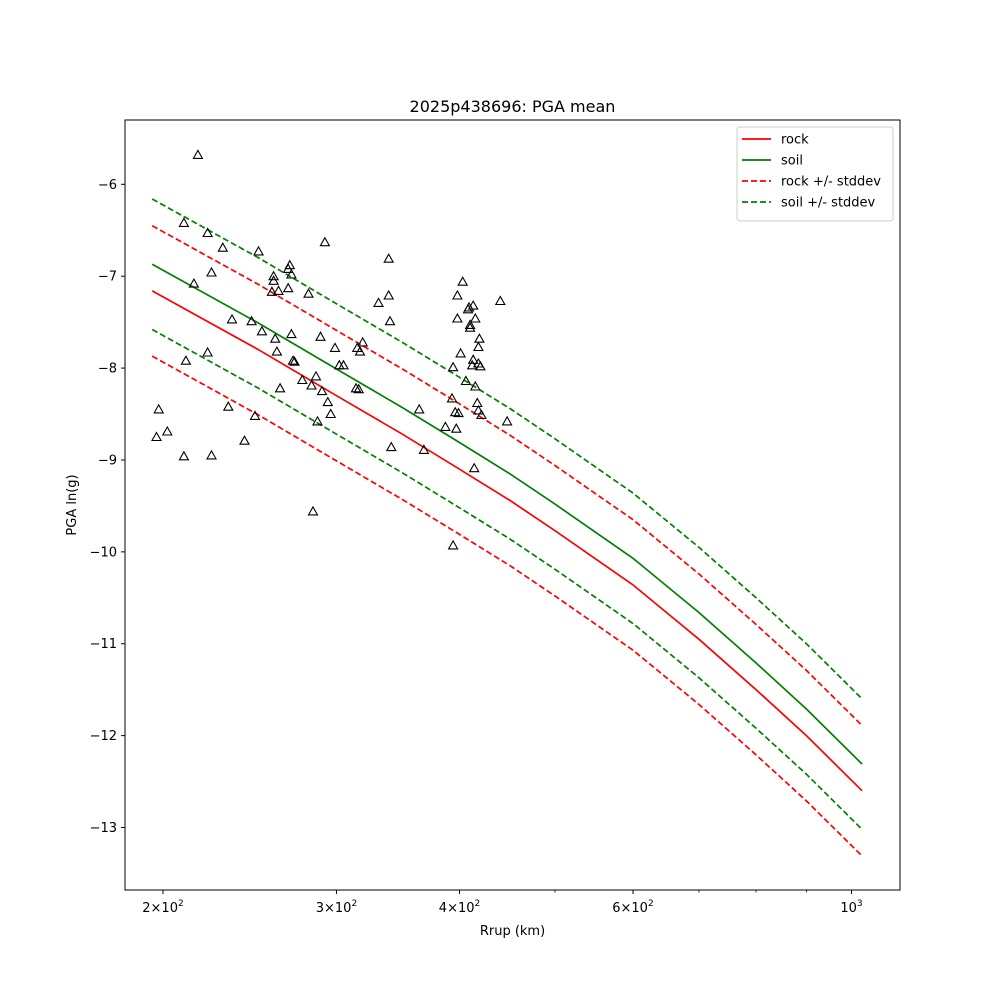 Image resolution: width=1000 pixels, height=1004 pixels. What do you see at coordinates (103, 736) in the screenshot?
I see `y-tick-label: −12` at bounding box center [103, 736].